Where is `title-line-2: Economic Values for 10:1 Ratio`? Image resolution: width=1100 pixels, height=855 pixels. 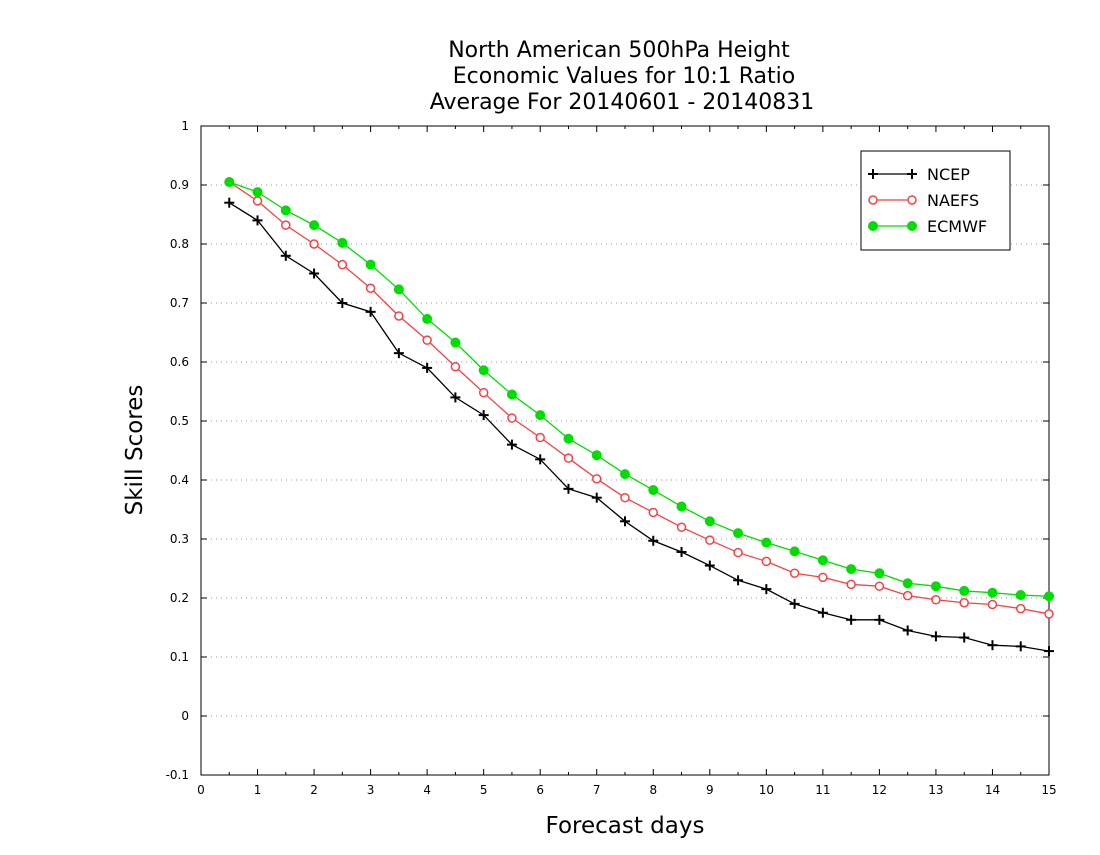
title-line-2: Economic Values for 10:1 Ratio is located at coordinates (624, 76).